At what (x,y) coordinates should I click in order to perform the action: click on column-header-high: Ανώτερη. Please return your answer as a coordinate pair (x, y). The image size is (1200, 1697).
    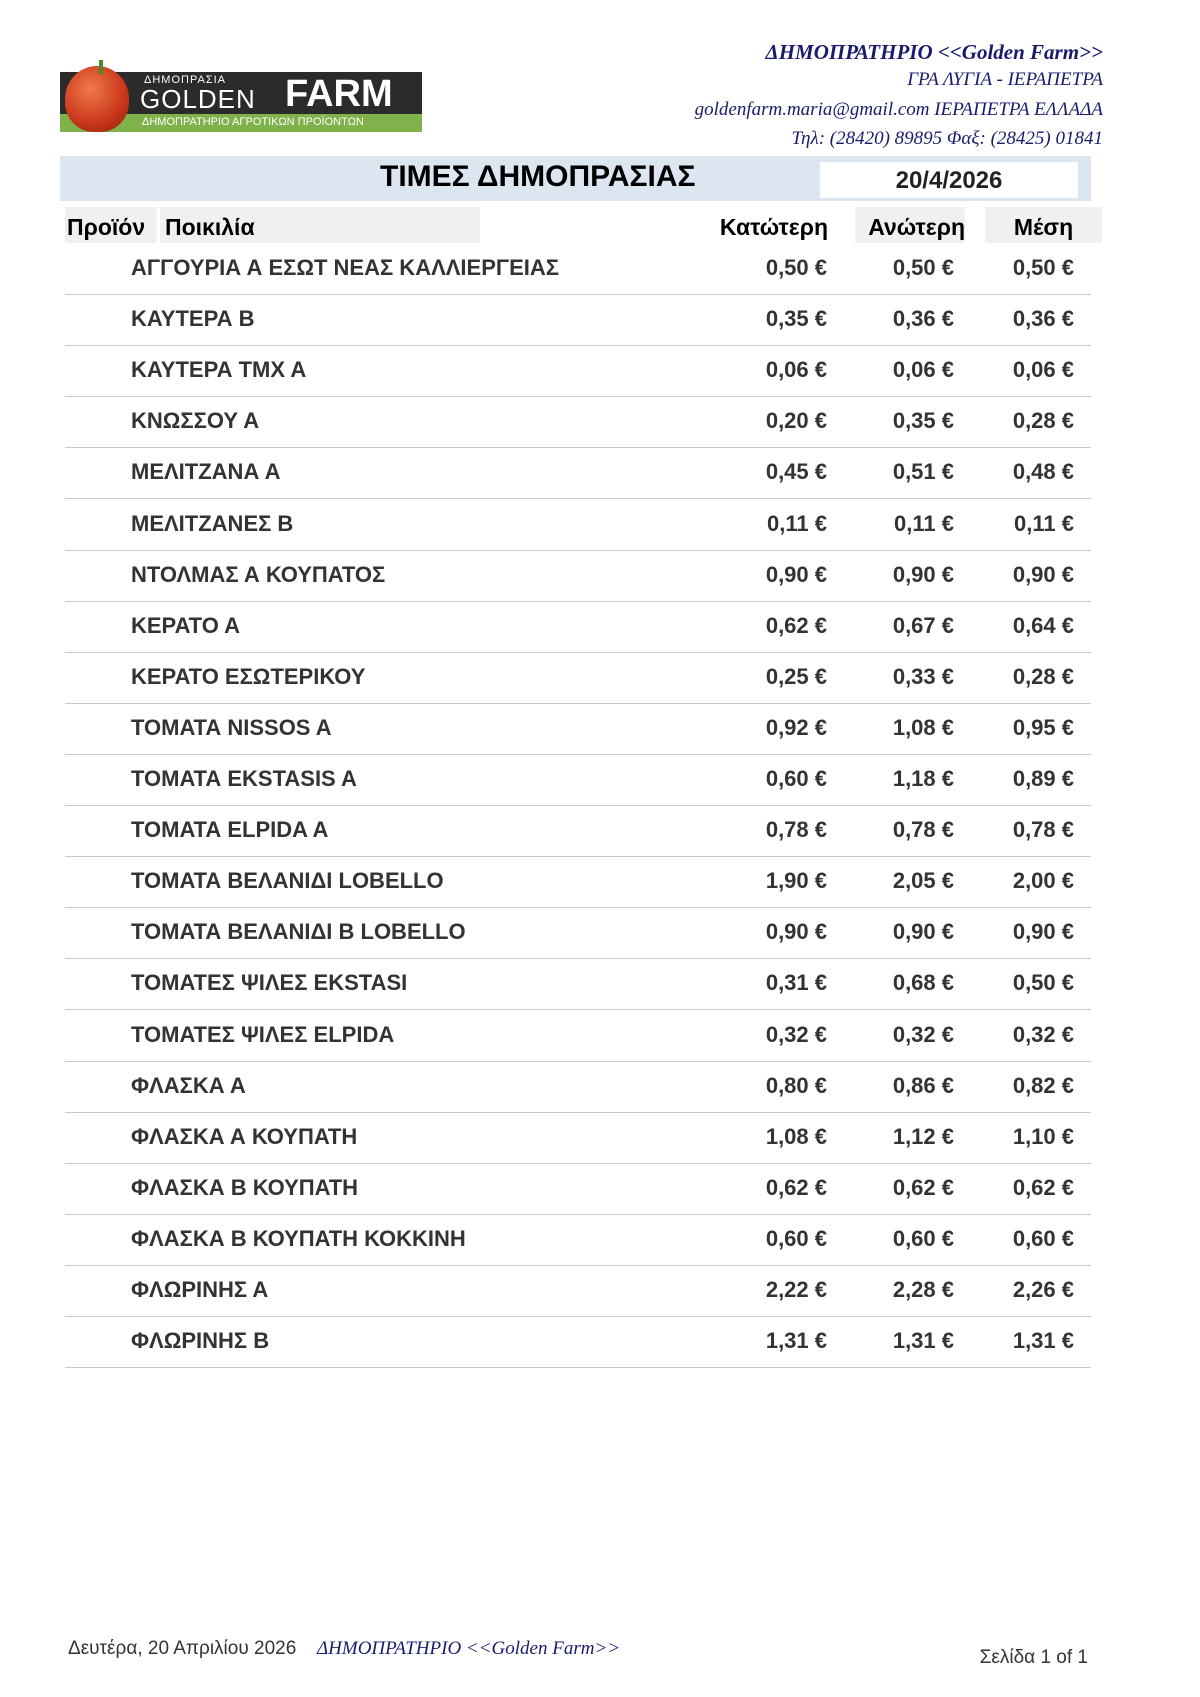
    Looking at the image, I should click on (910, 225).